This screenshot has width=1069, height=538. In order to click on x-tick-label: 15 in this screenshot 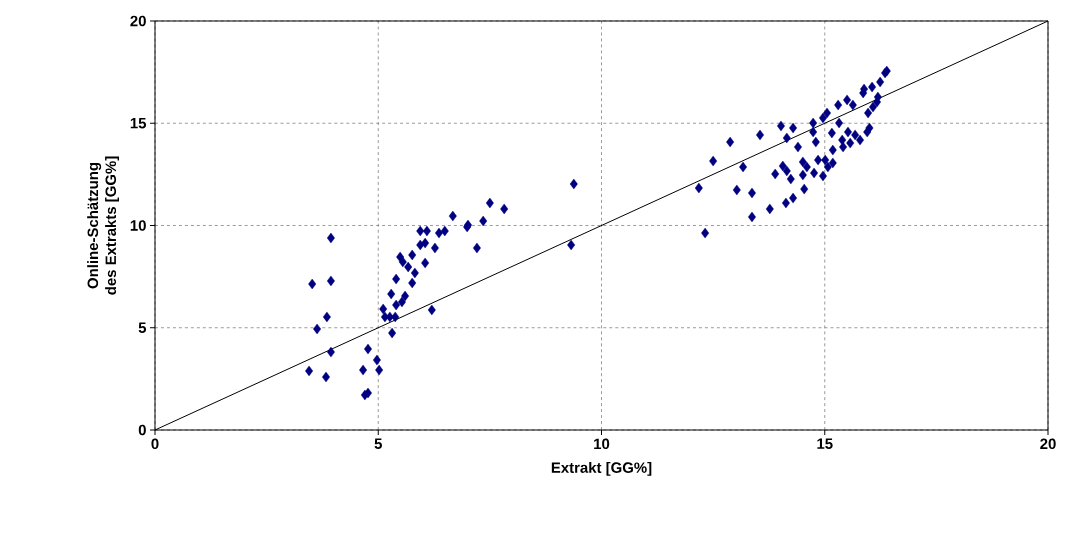, I will do `click(825, 443)`.